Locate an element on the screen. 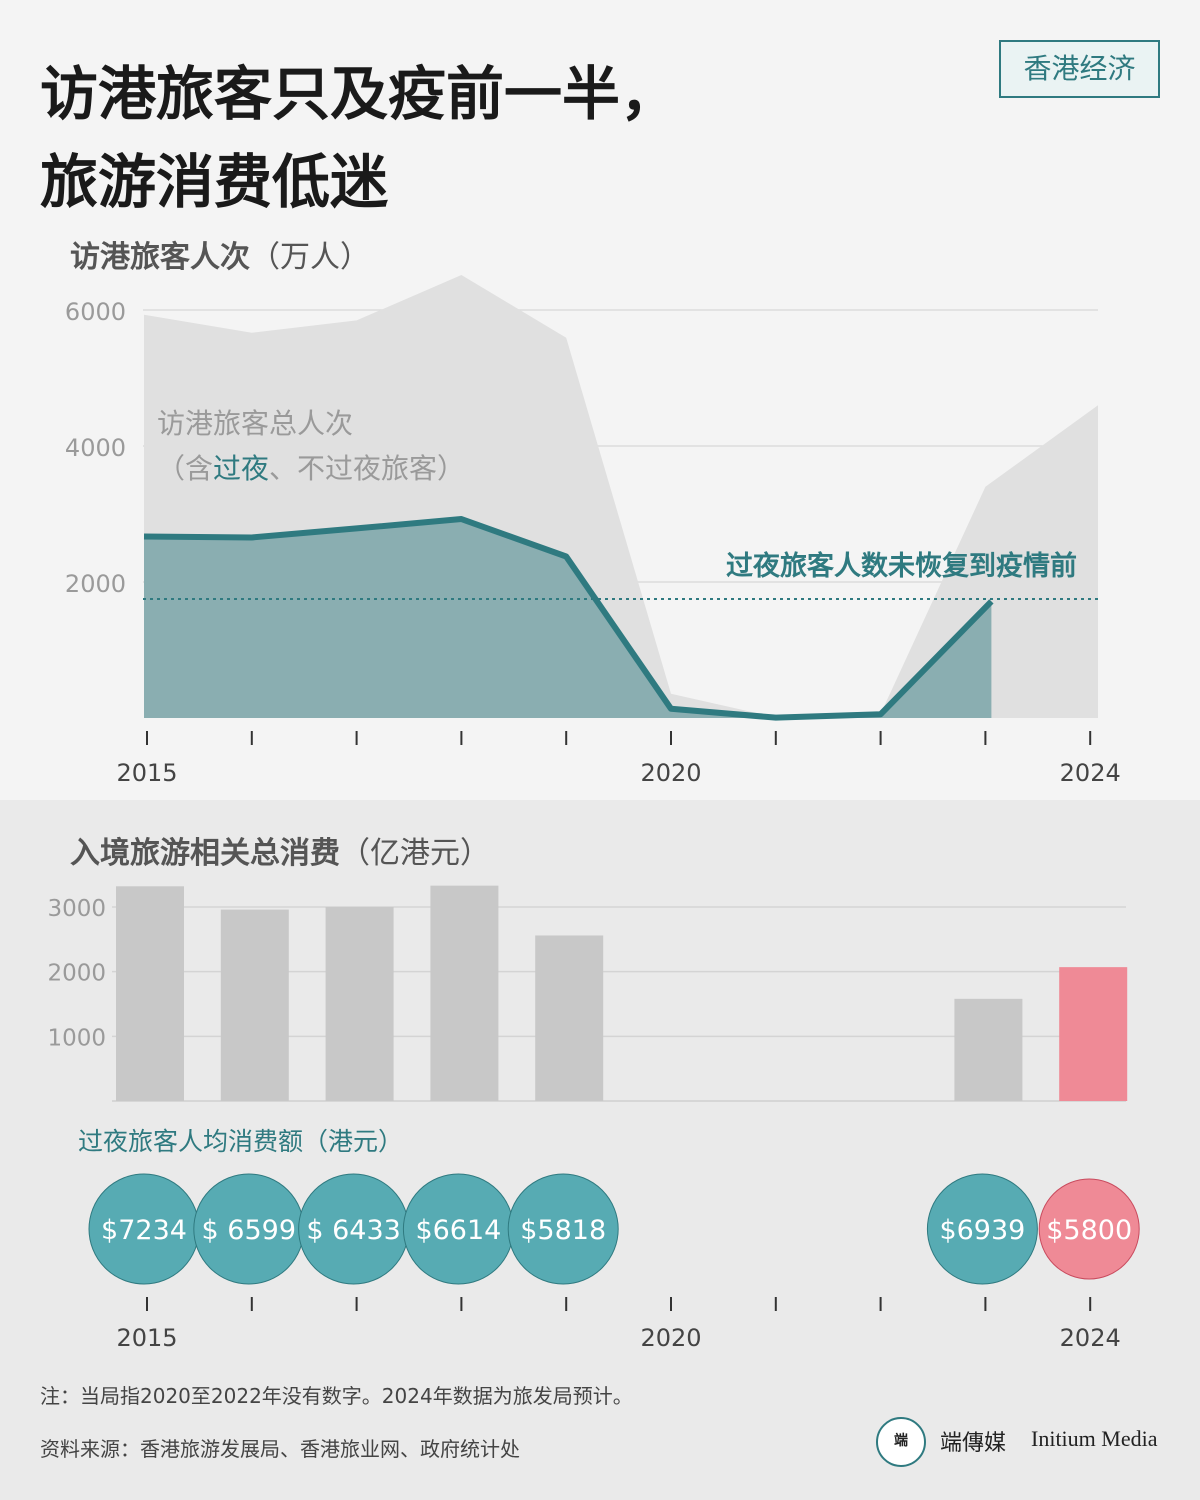 This screenshot has width=1200, height=1500. page-title-line-1: 访港旅客只及疫前一半， is located at coordinates (359, 94).